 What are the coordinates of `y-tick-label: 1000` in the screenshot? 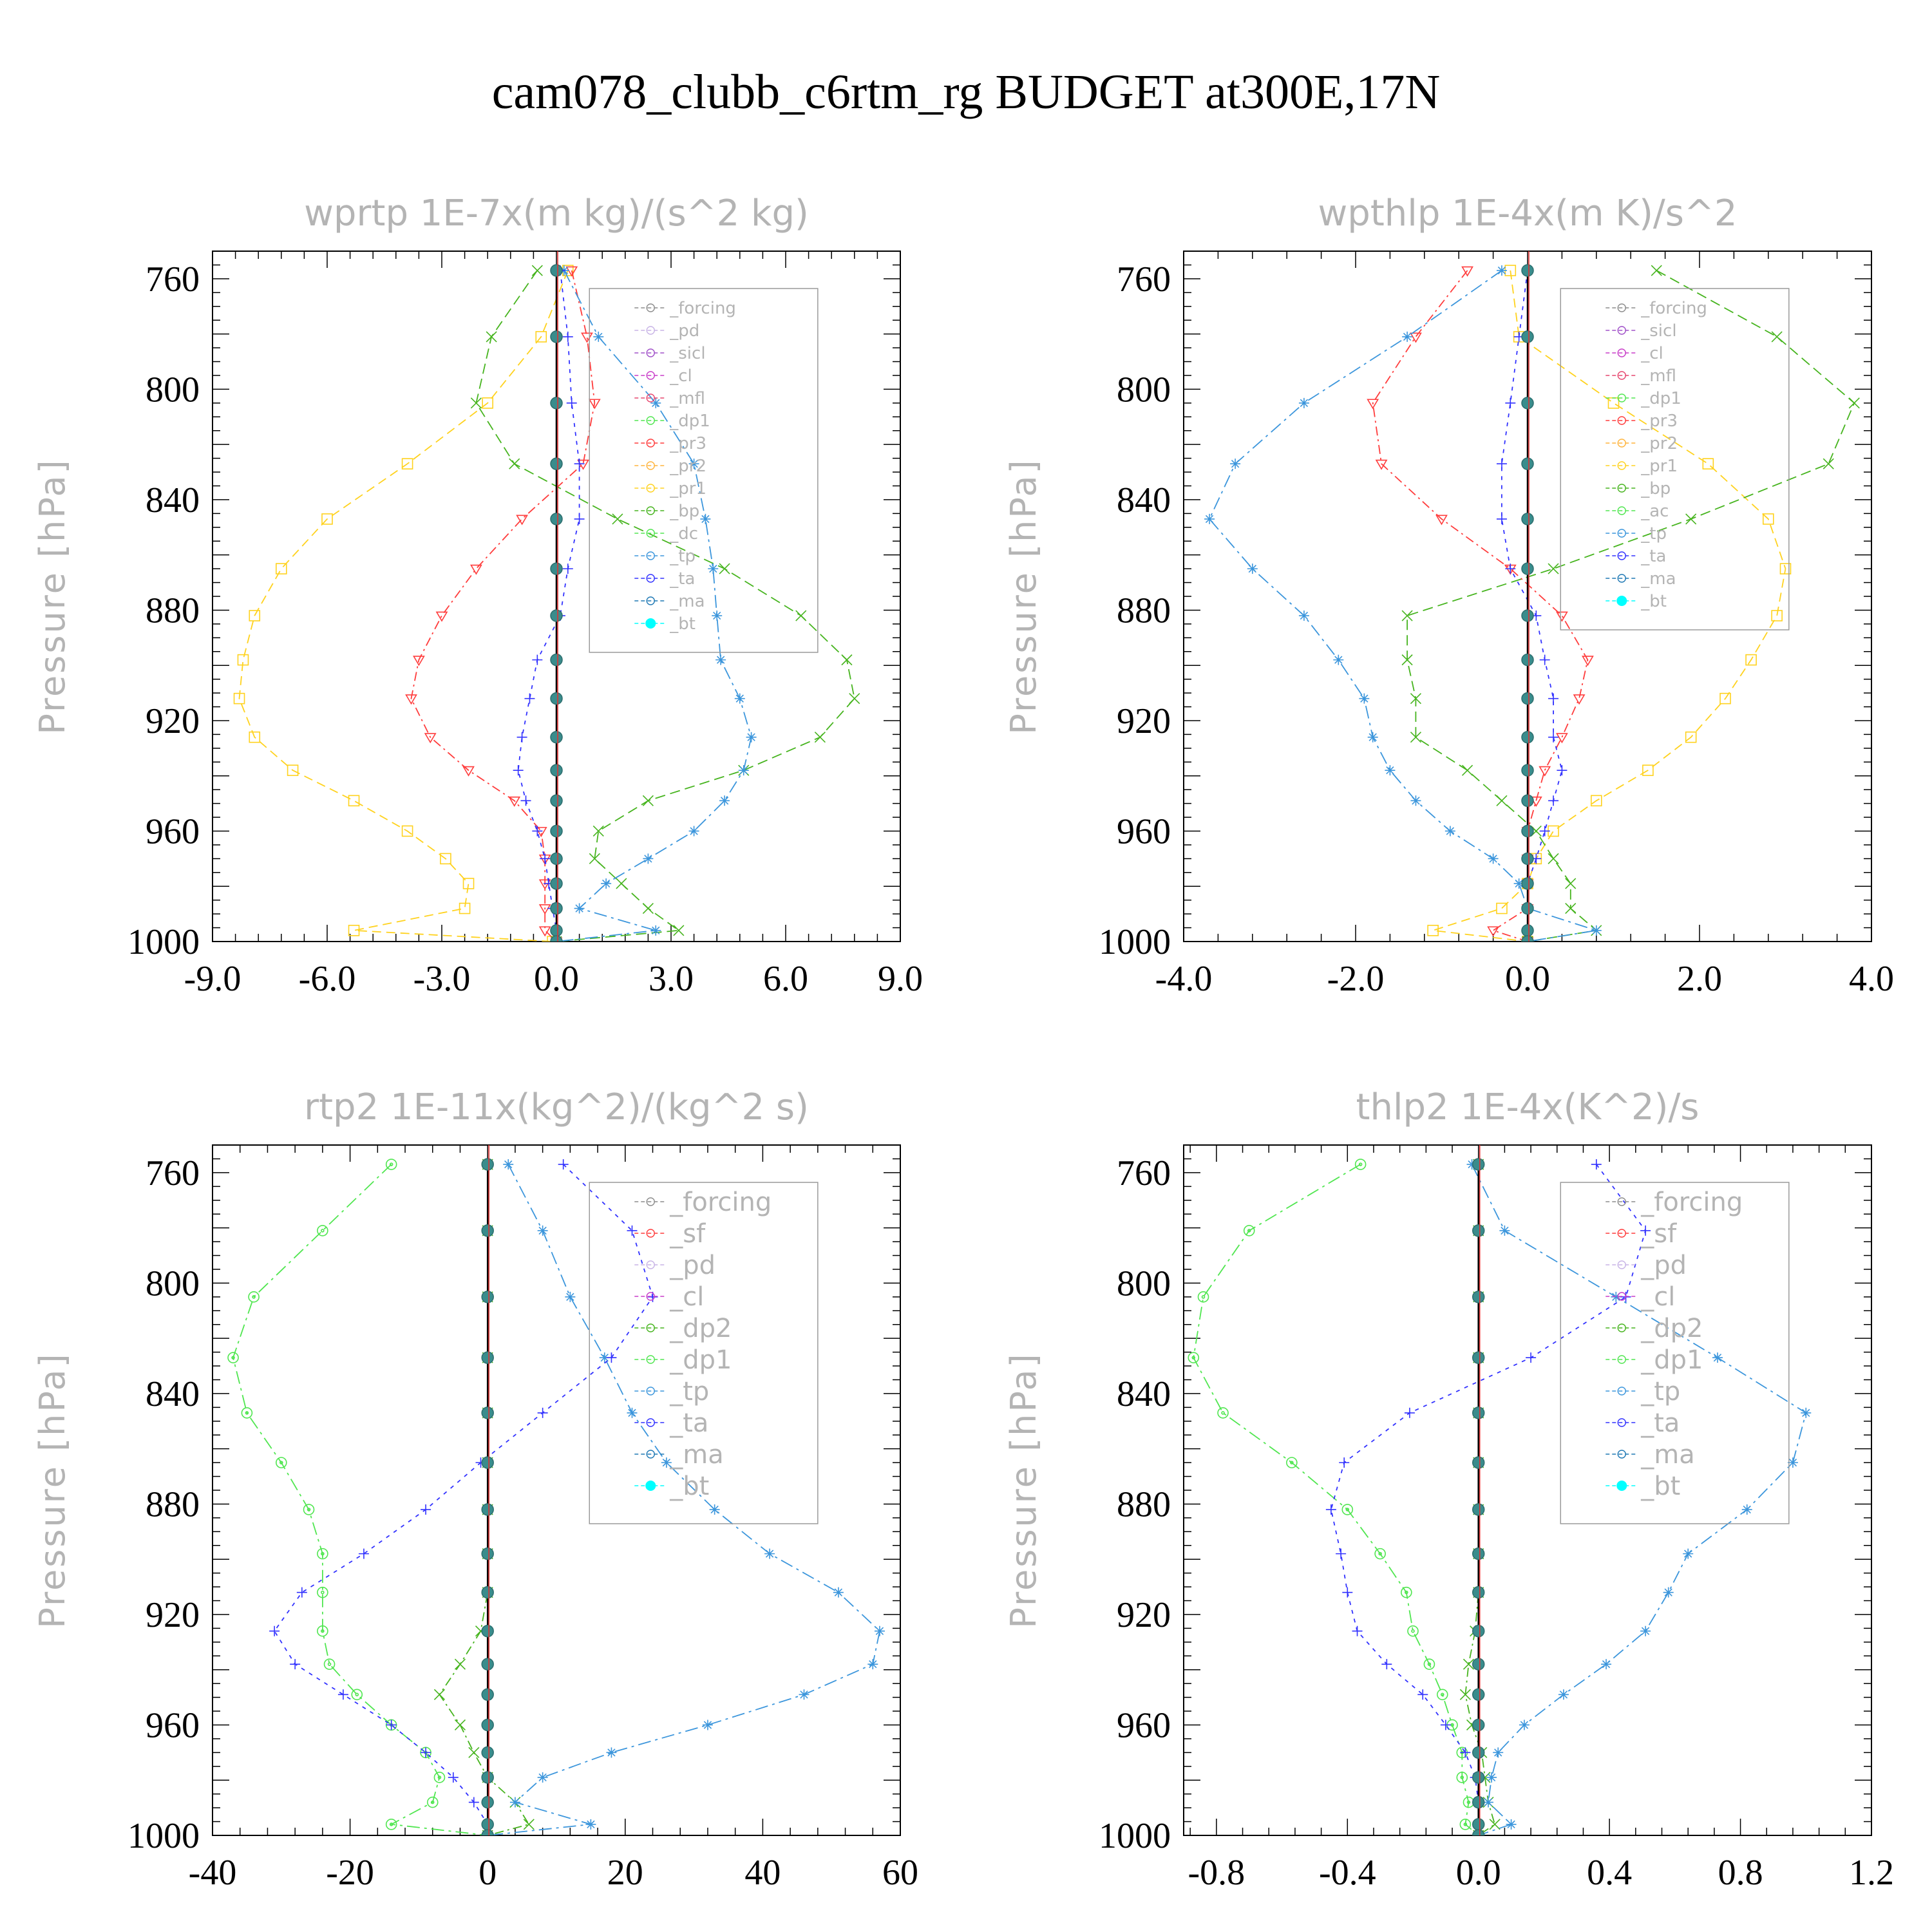 It's located at (1135, 1836).